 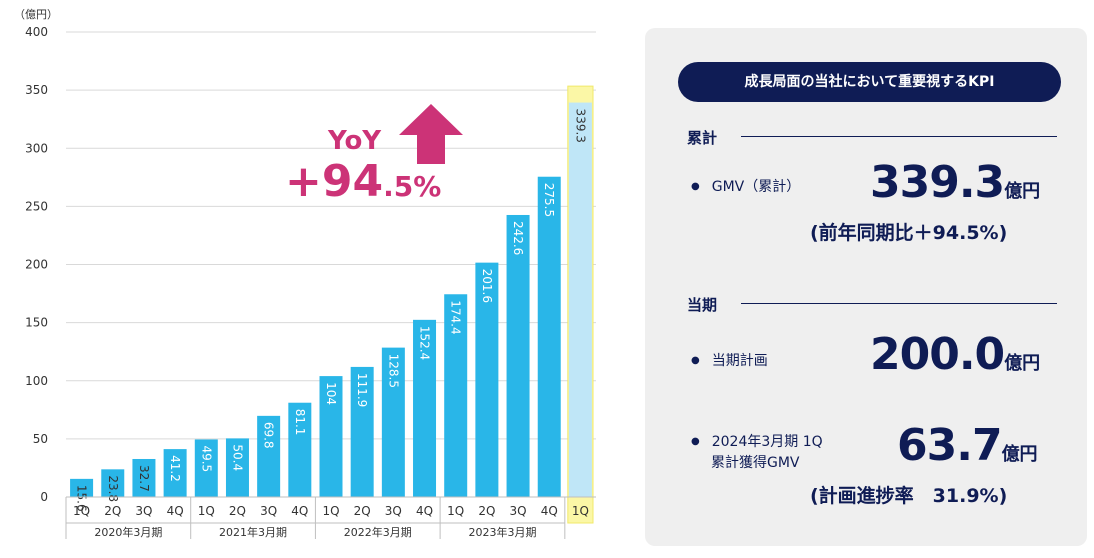 I want to click on yoy-label: YoY, so click(x=355, y=141).